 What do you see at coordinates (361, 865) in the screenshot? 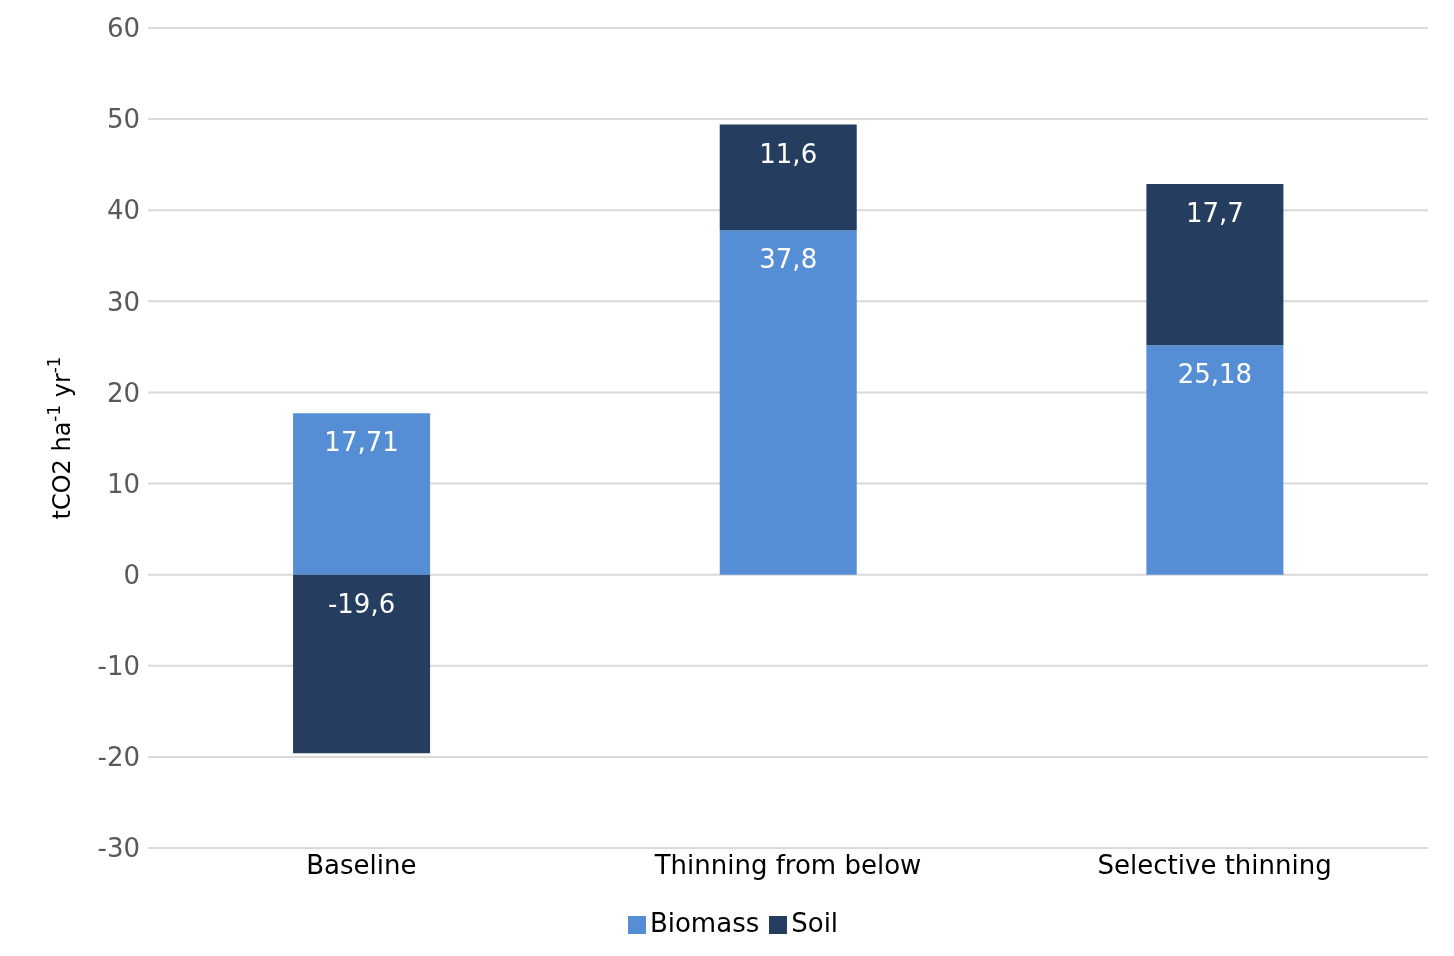
I see `x-tick-label: Baseline` at bounding box center [361, 865].